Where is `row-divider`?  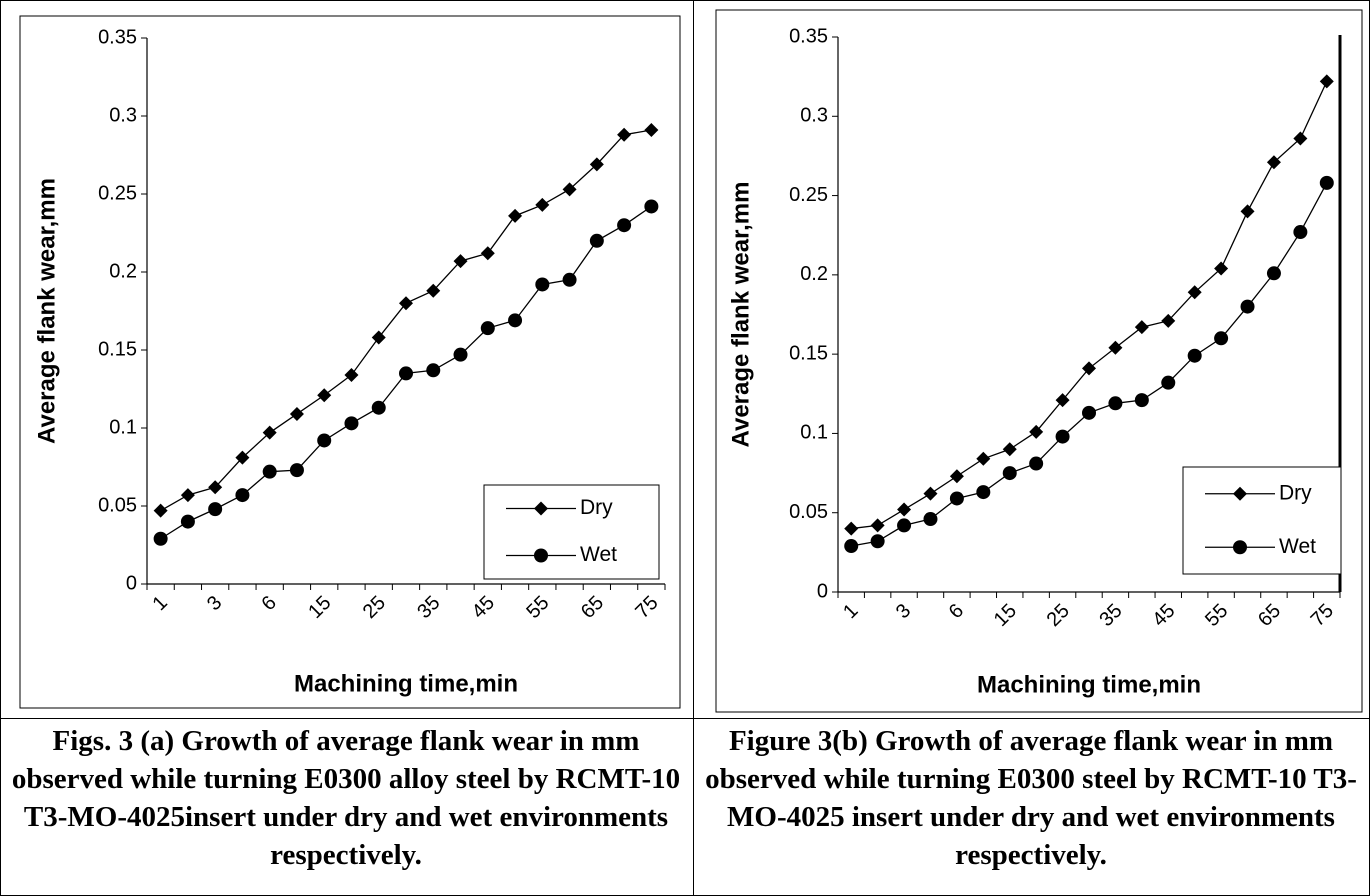 row-divider is located at coordinates (685, 718).